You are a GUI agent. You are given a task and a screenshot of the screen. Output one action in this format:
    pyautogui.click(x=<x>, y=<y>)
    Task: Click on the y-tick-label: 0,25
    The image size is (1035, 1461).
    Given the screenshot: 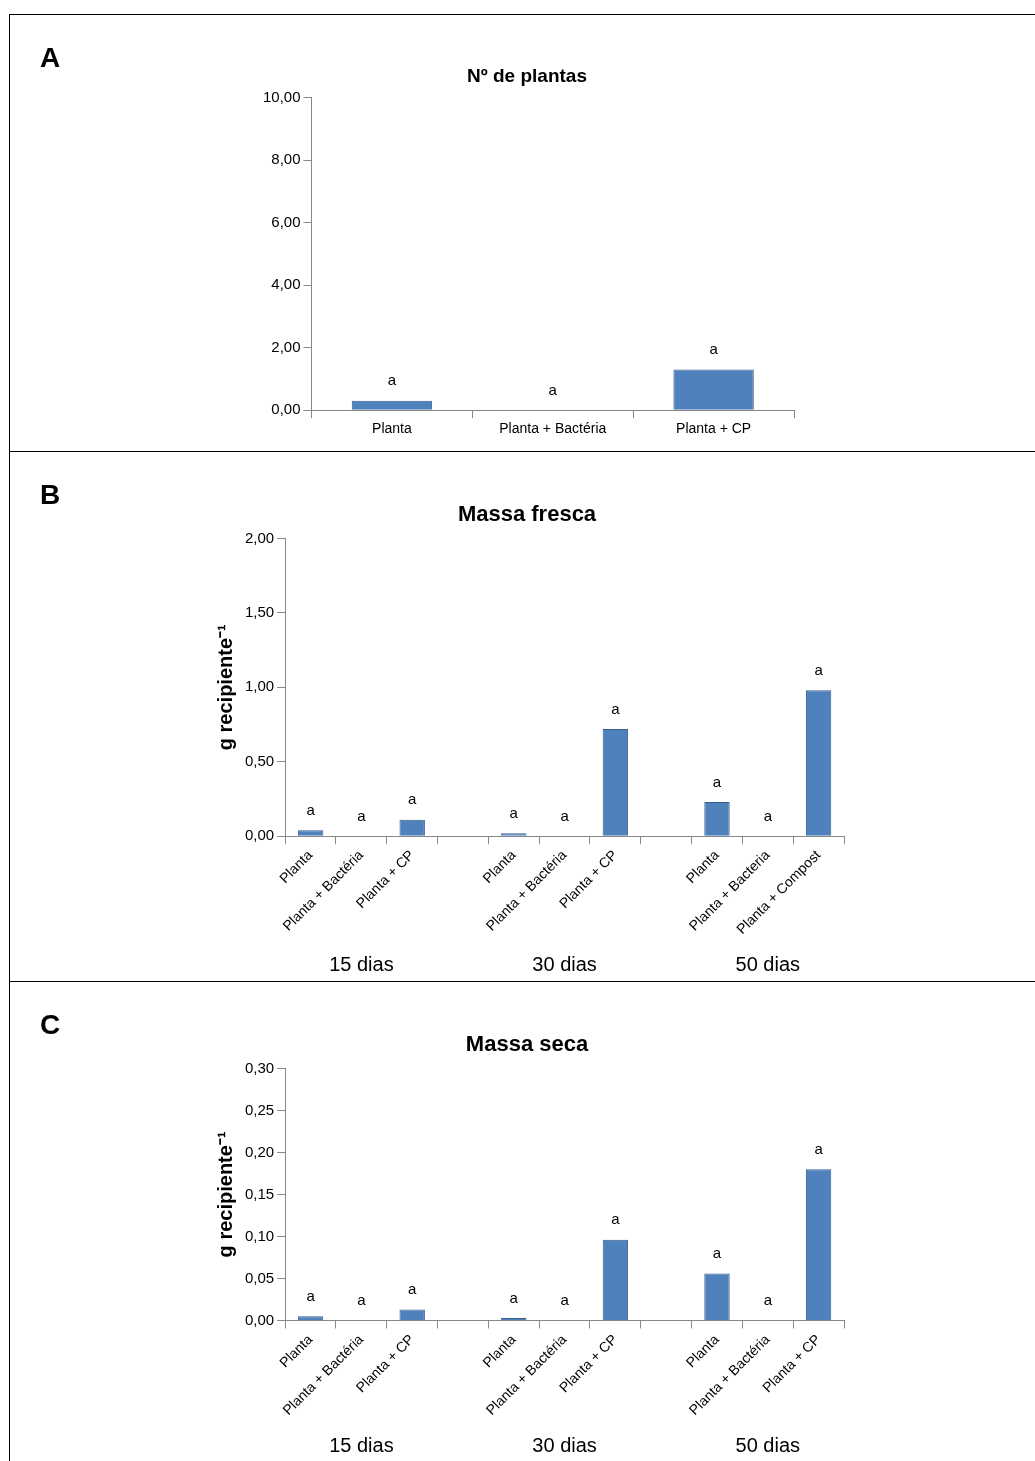 What is the action you would take?
    pyautogui.click(x=259, y=1109)
    